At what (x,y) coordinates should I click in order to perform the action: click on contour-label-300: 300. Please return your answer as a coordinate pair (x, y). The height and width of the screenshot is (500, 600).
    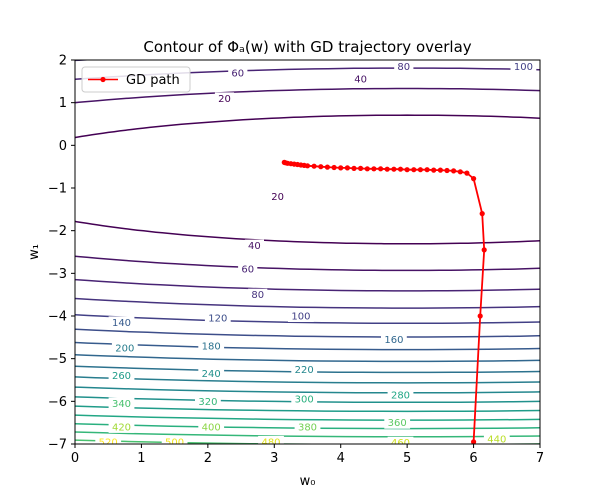
    Looking at the image, I should click on (304, 400).